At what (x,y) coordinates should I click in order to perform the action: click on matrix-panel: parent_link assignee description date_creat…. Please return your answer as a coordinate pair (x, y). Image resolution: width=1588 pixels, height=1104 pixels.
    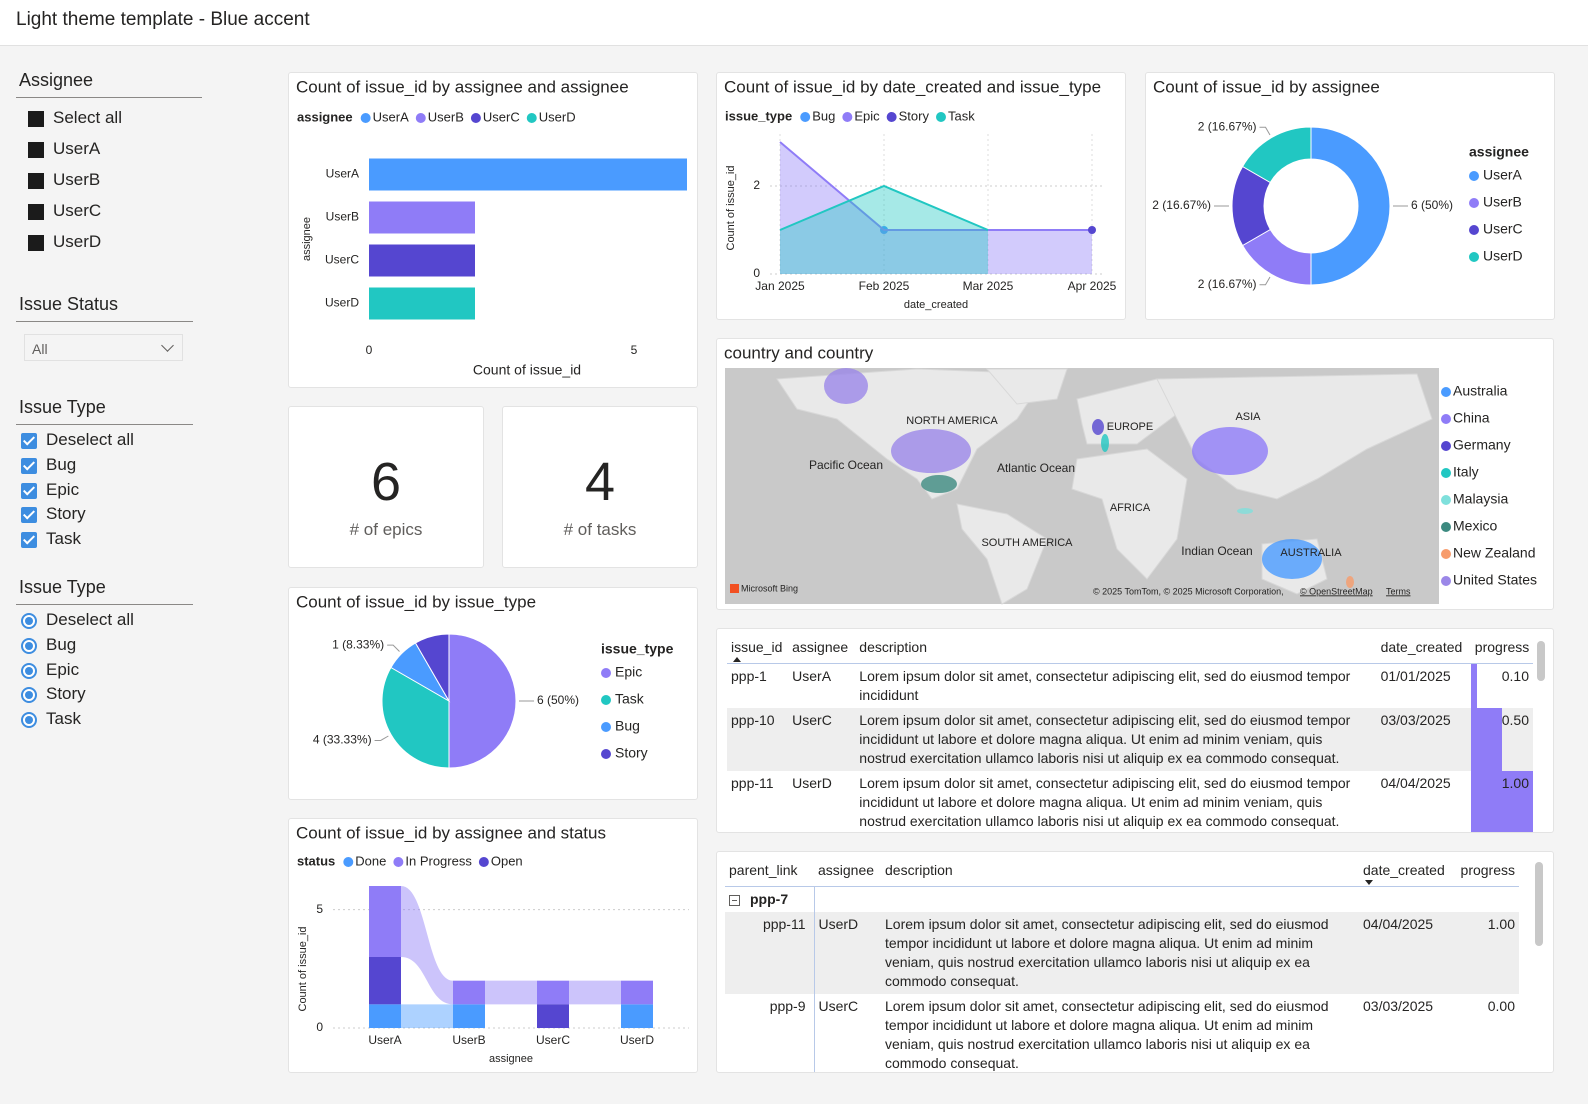
    Looking at the image, I should click on (1135, 962).